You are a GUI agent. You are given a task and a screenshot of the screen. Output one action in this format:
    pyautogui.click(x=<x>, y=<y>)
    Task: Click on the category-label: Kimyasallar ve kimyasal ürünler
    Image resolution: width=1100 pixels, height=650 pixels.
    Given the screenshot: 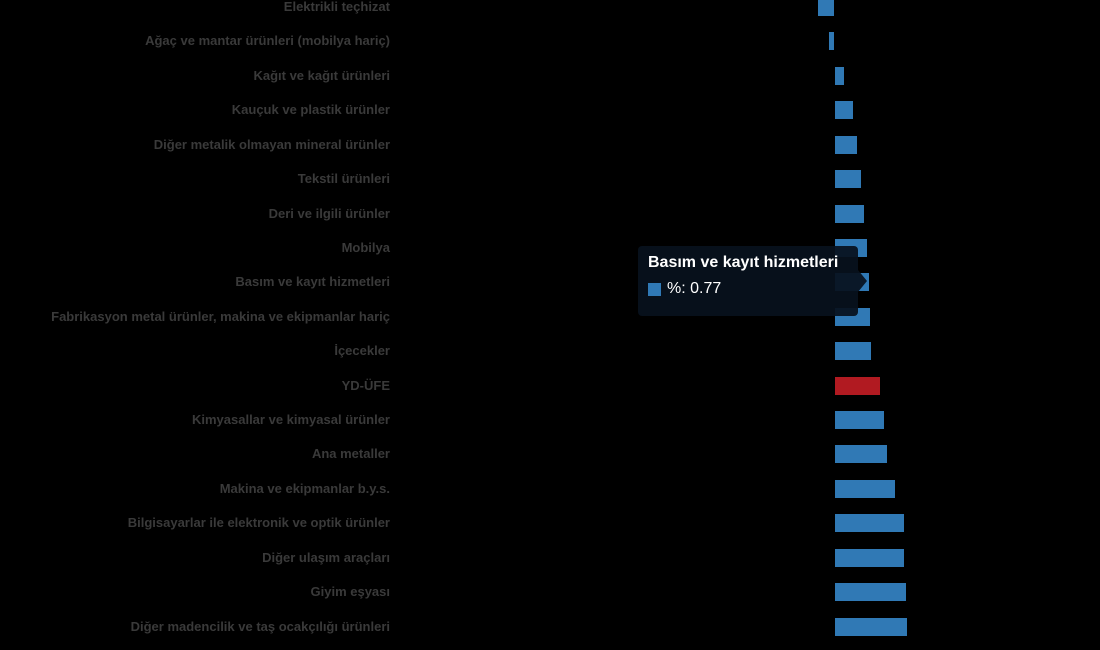 What is the action you would take?
    pyautogui.click(x=290, y=420)
    